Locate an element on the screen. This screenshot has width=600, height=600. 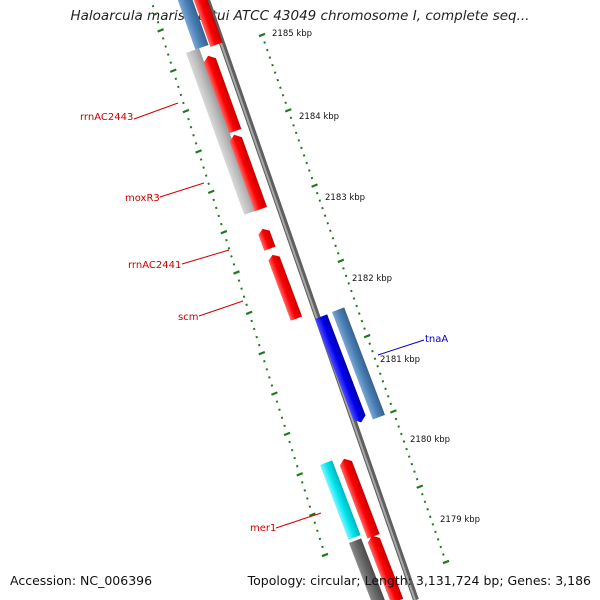
gene-red-moxR3 is located at coordinates (247, 172).